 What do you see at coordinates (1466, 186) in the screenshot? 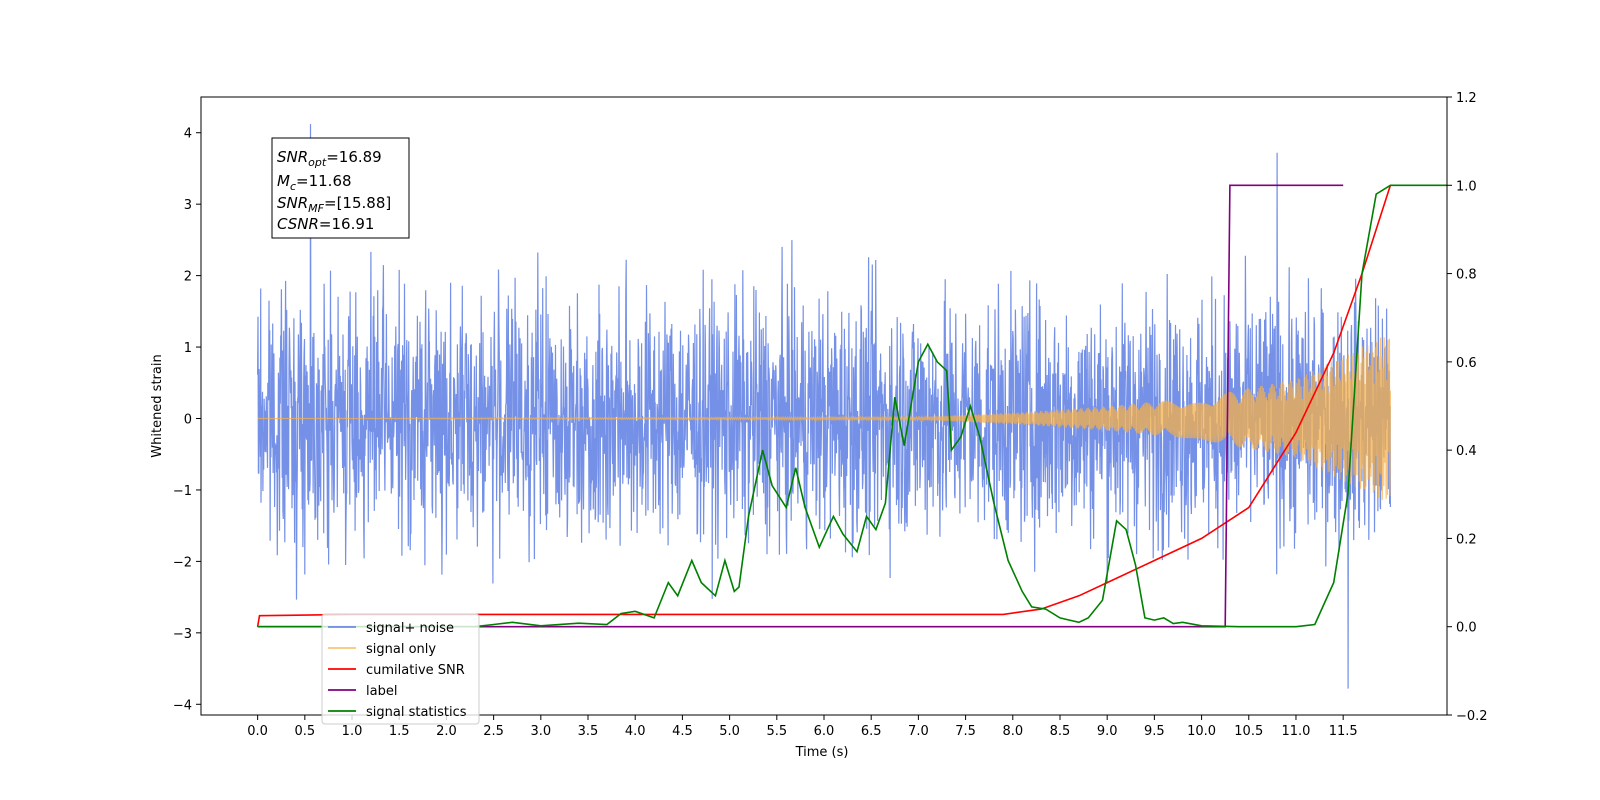
I see `y-right-tick-label: 1.0` at bounding box center [1466, 186].